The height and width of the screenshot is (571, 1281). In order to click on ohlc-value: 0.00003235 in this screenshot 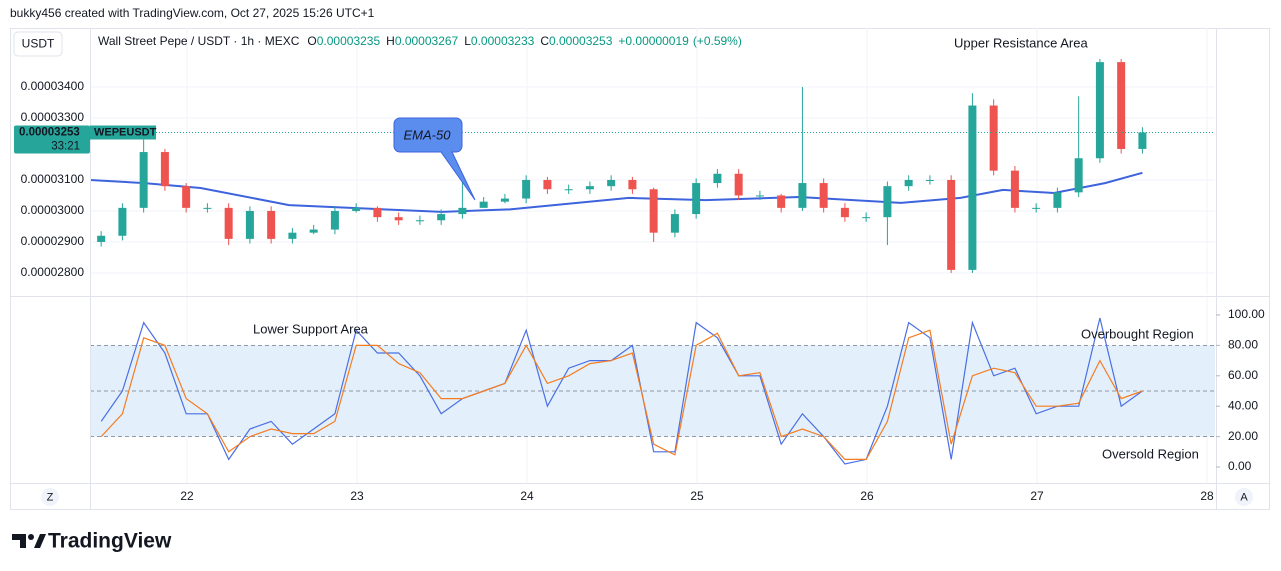, I will do `click(349, 41)`.